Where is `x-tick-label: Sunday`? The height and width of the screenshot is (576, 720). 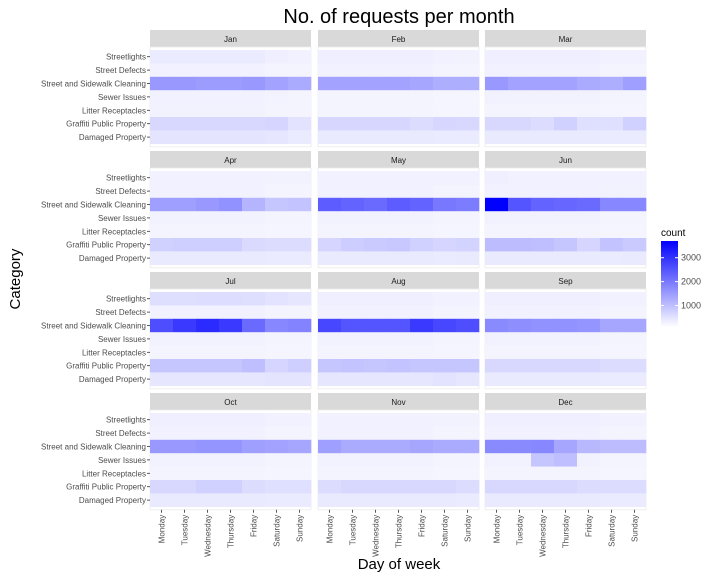
x-tick-label: Sunday is located at coordinates (635, 528).